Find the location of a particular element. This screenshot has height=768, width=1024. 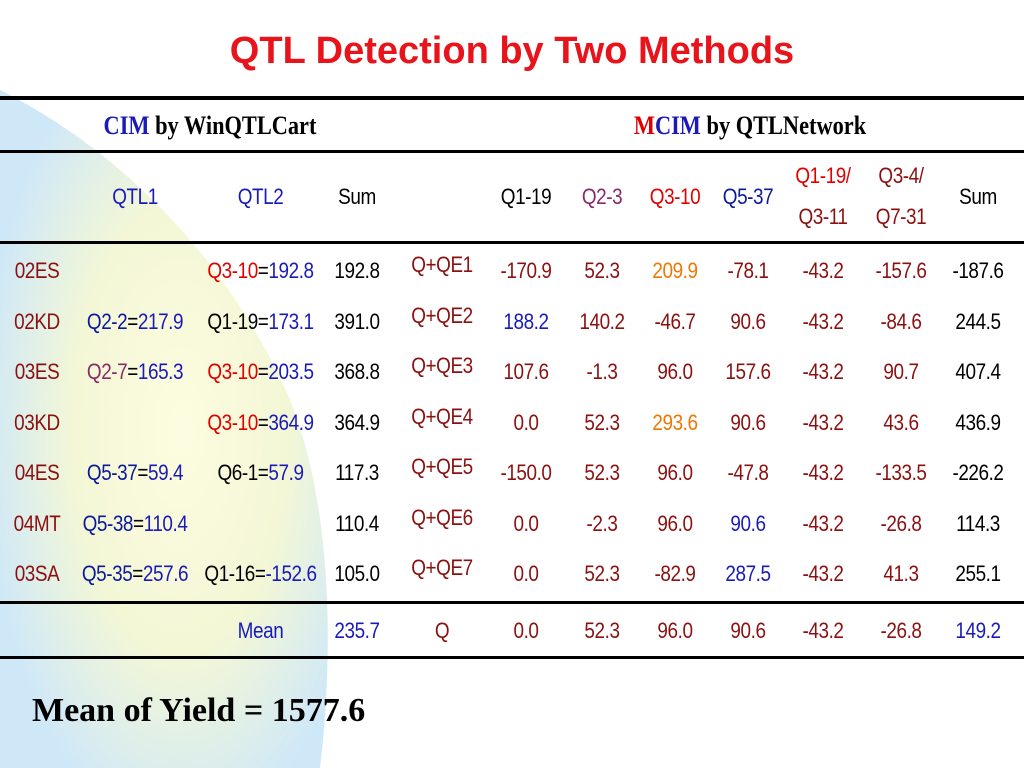

cell-qe: Q+QE4 is located at coordinates (442, 416).